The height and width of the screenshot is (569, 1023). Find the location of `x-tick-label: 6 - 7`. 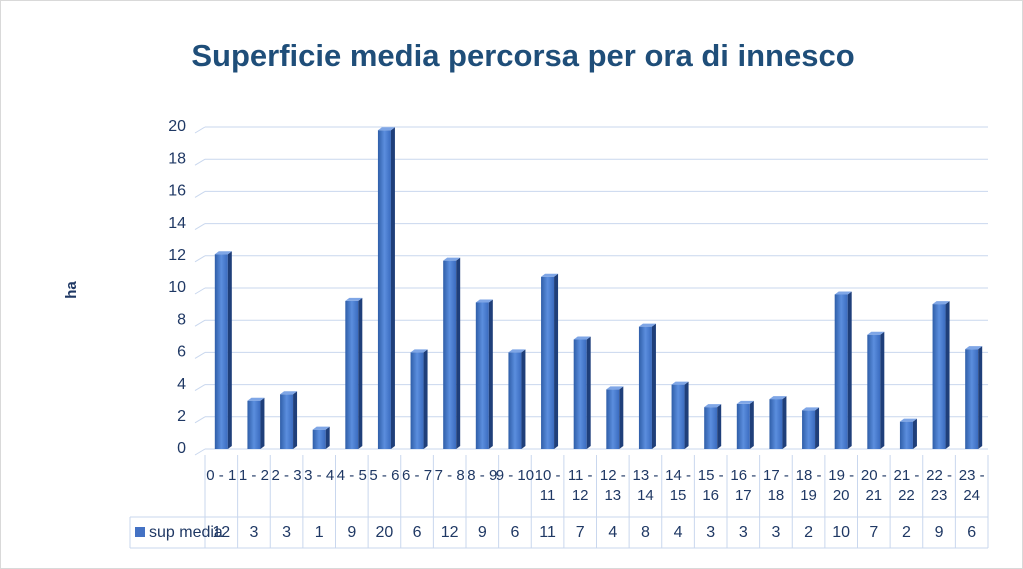

x-tick-label: 6 - 7 is located at coordinates (417, 475).